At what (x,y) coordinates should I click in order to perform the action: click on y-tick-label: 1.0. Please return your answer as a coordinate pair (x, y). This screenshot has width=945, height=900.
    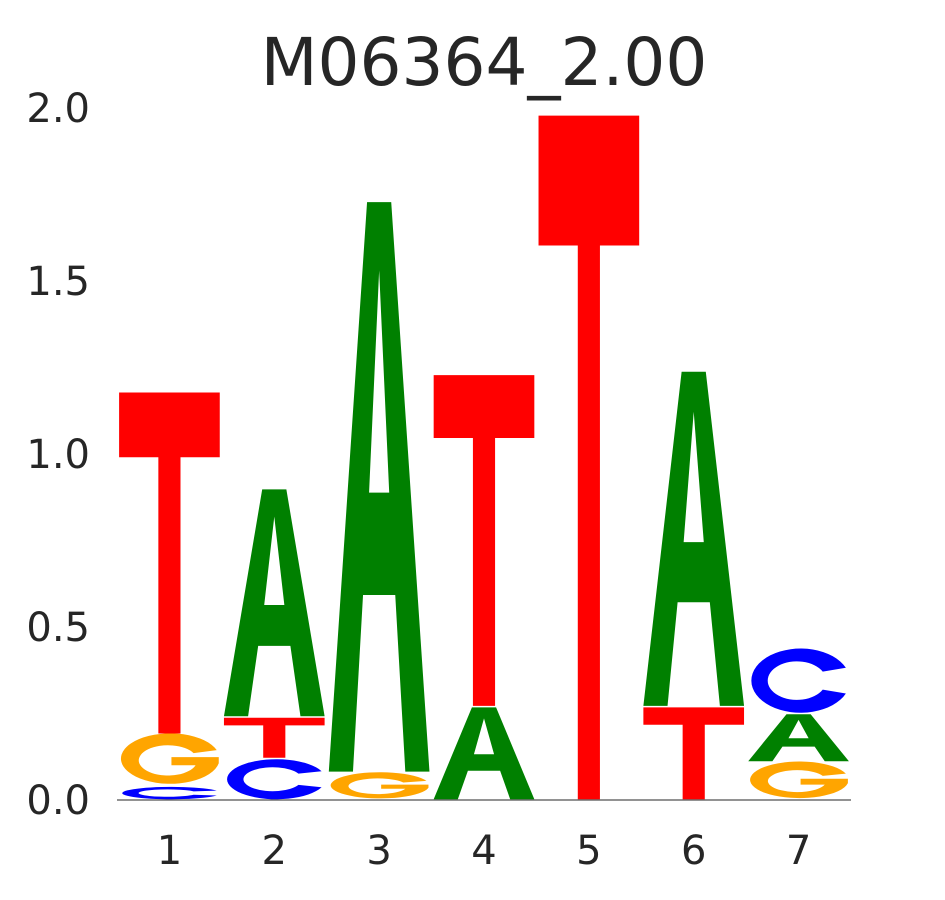
    Looking at the image, I should click on (58, 455).